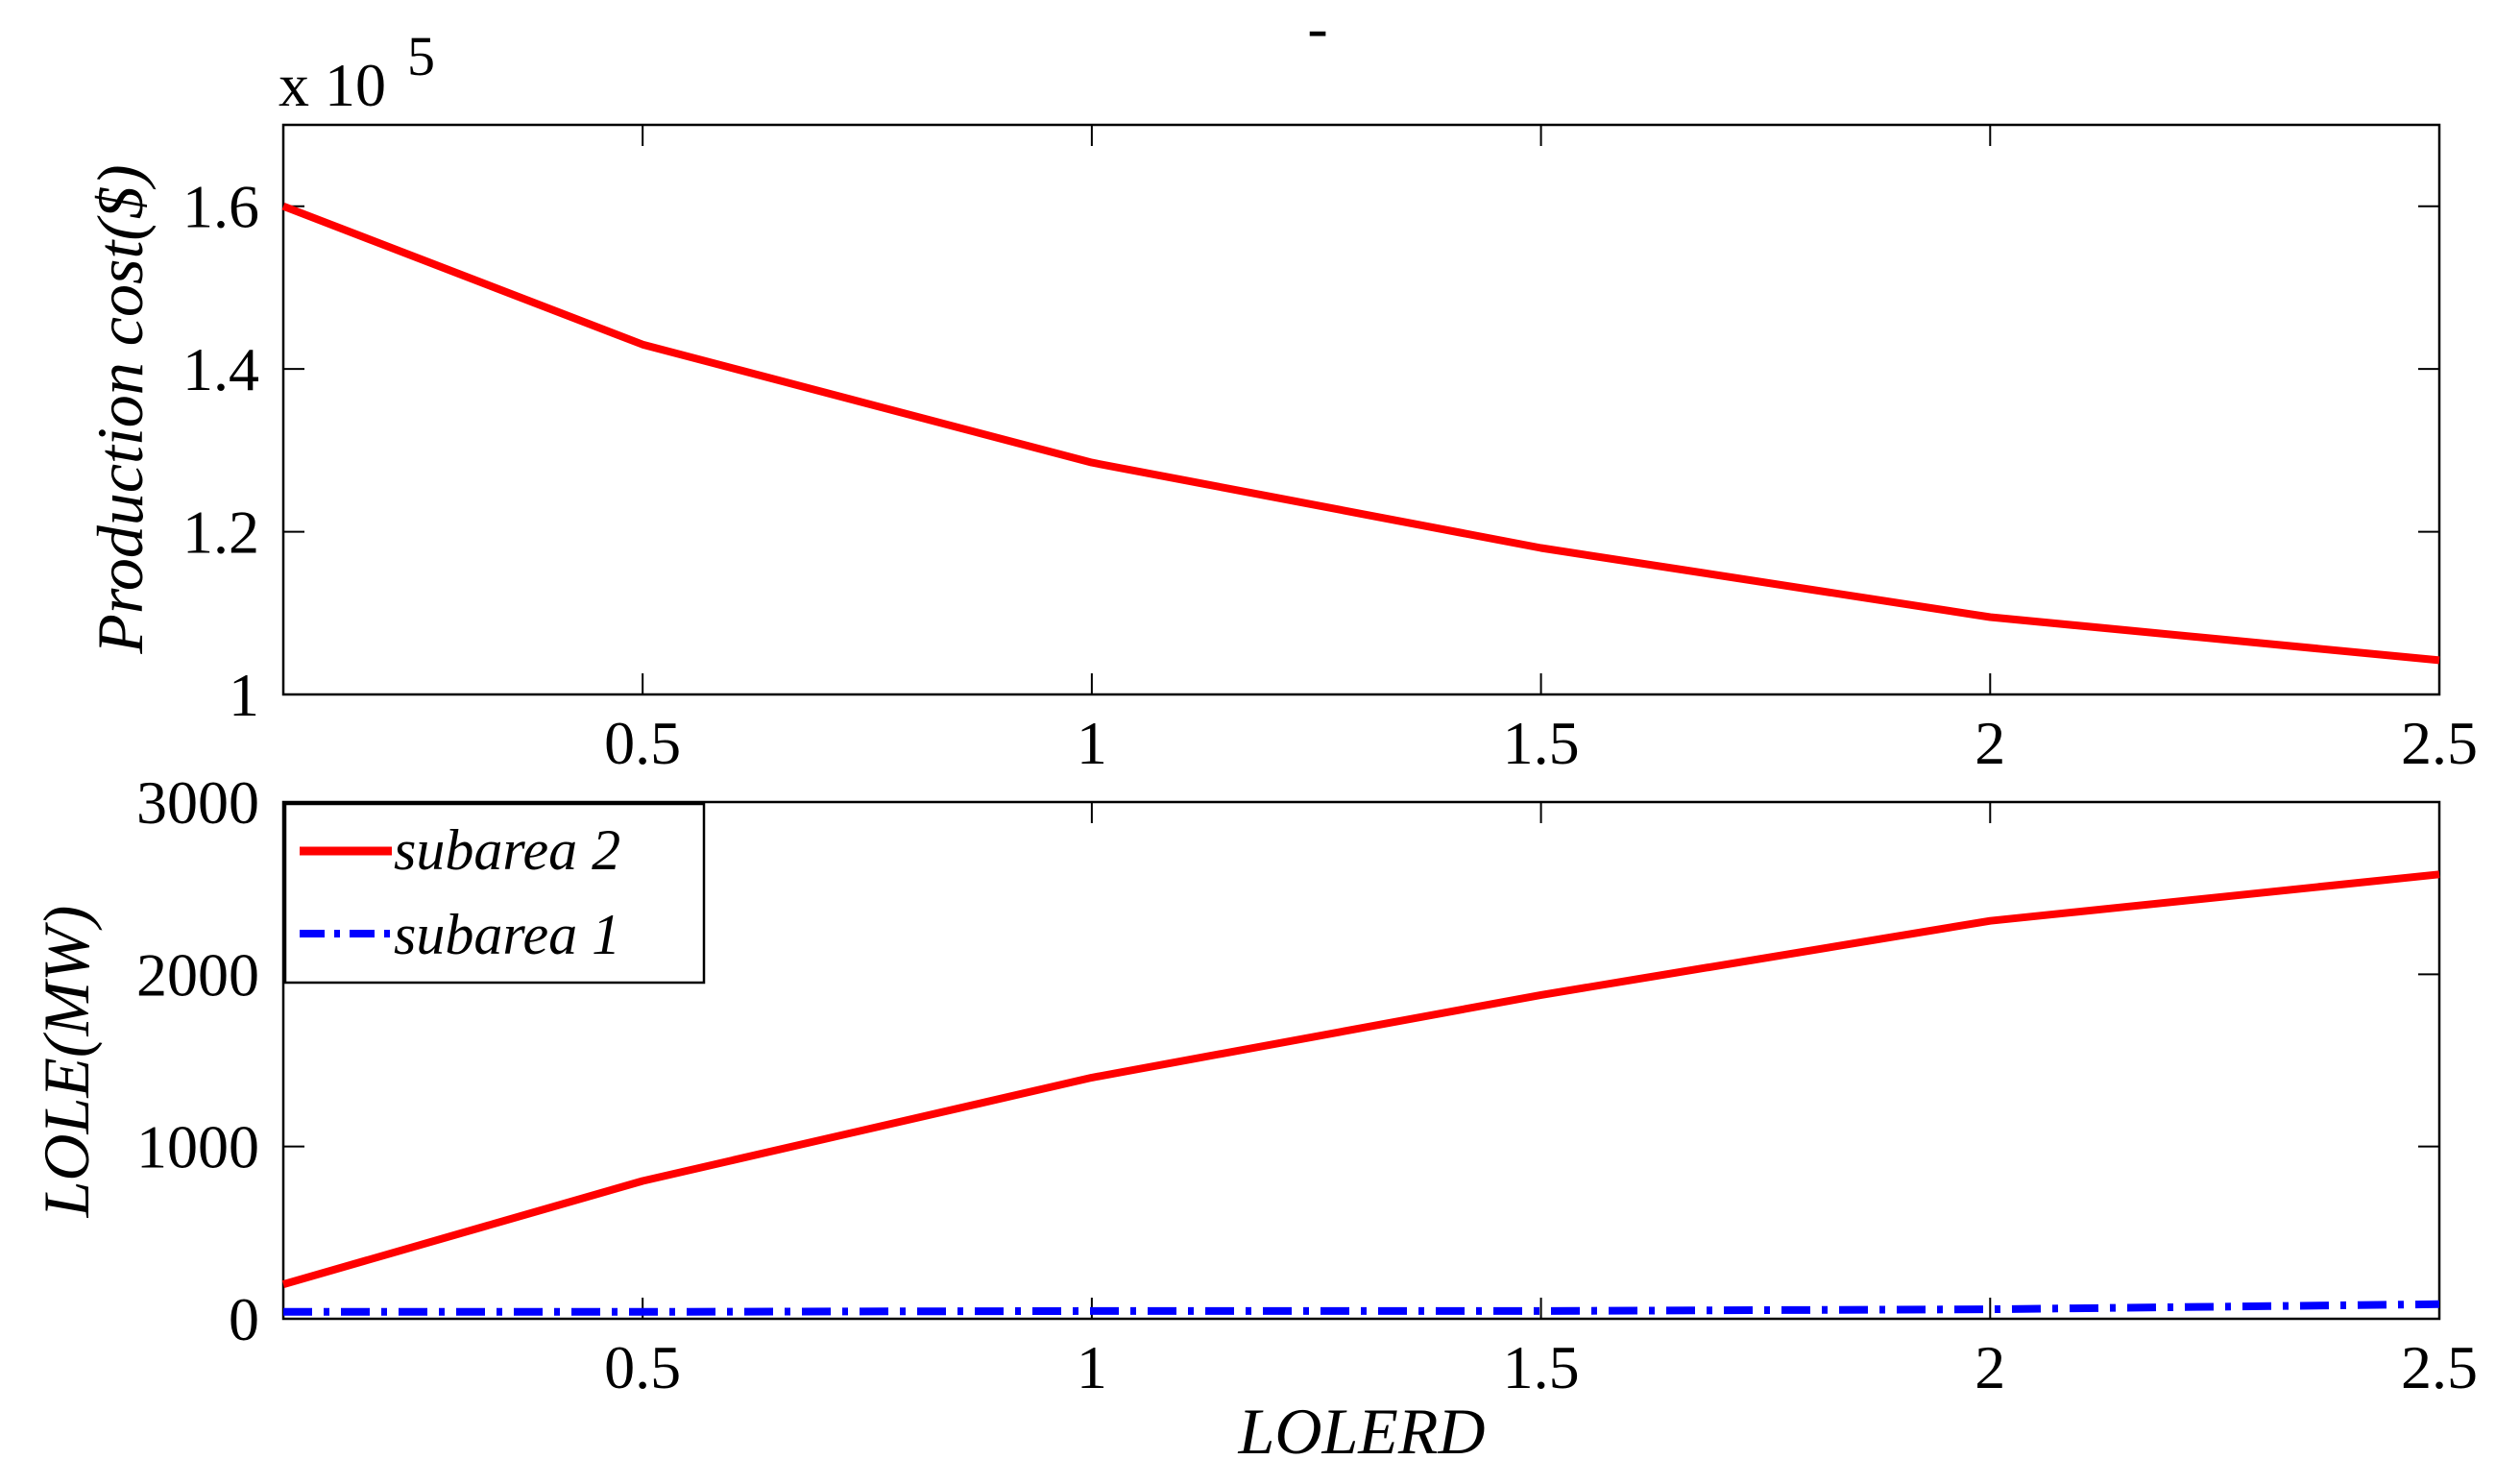 The image size is (2520, 1484). What do you see at coordinates (220, 207) in the screenshot?
I see `y-tick-label: 1.6` at bounding box center [220, 207].